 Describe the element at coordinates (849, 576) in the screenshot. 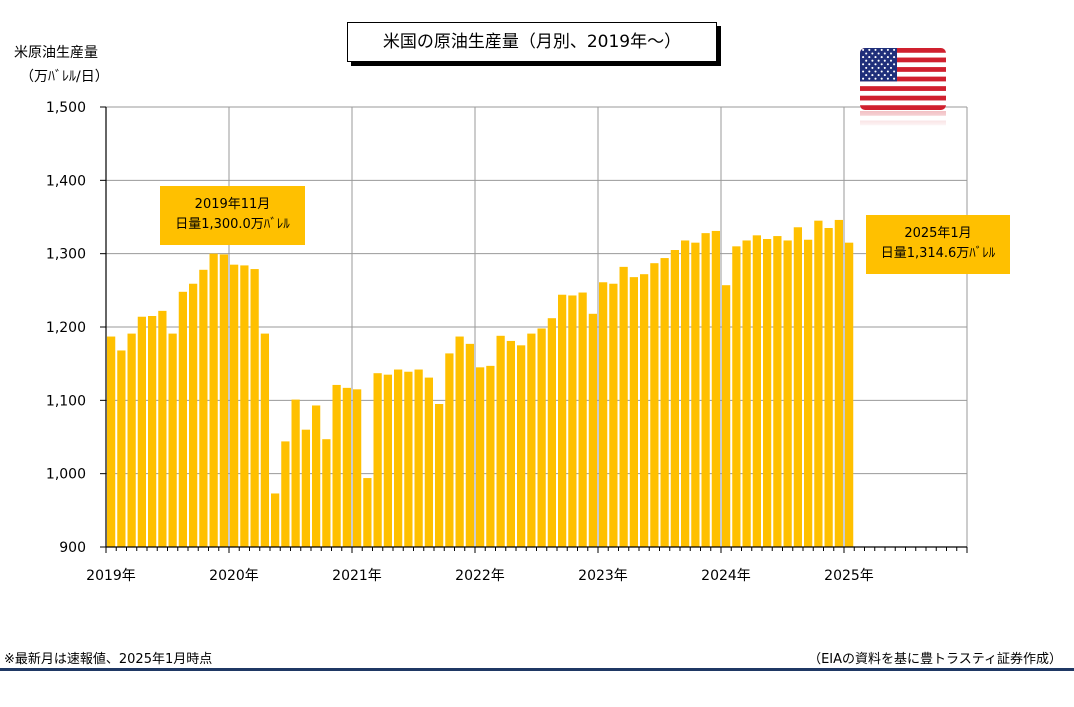

I see `x-tick-label: 2025年` at that location.